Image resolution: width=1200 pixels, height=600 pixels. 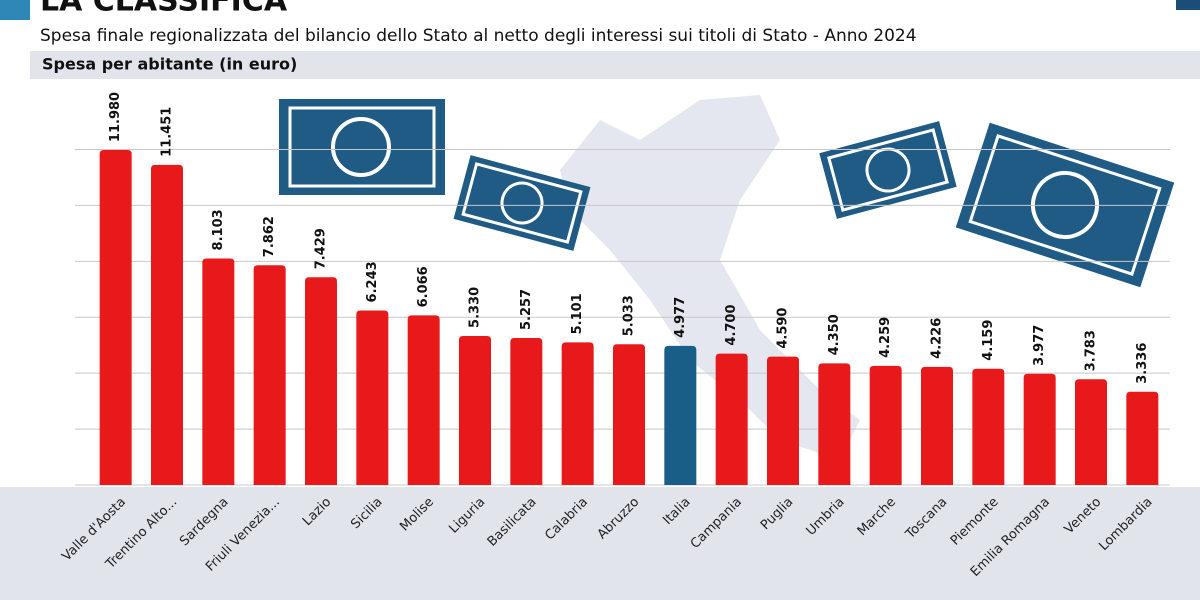 I want to click on value-label: 5.101, so click(x=577, y=313).